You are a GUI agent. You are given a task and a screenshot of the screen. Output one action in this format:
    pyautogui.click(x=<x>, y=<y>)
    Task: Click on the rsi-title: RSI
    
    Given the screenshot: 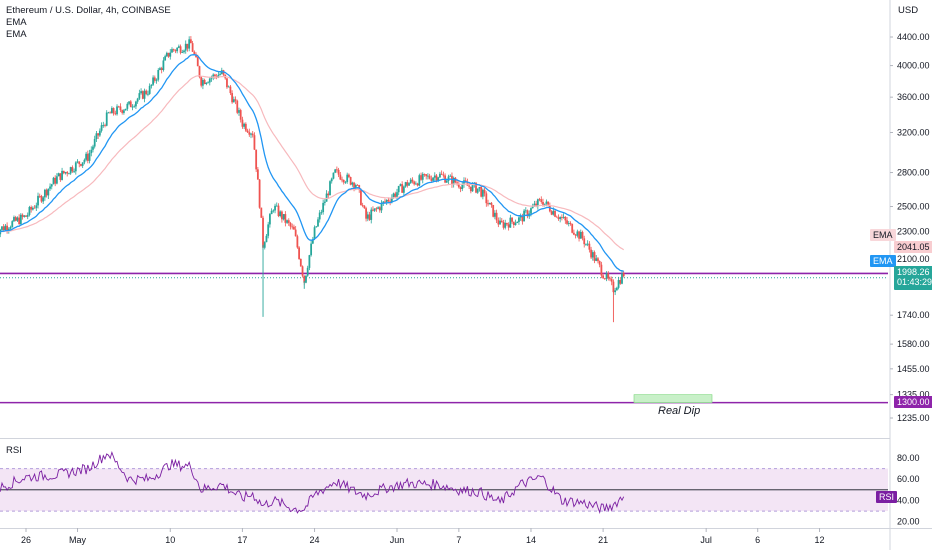 What is the action you would take?
    pyautogui.click(x=14, y=450)
    